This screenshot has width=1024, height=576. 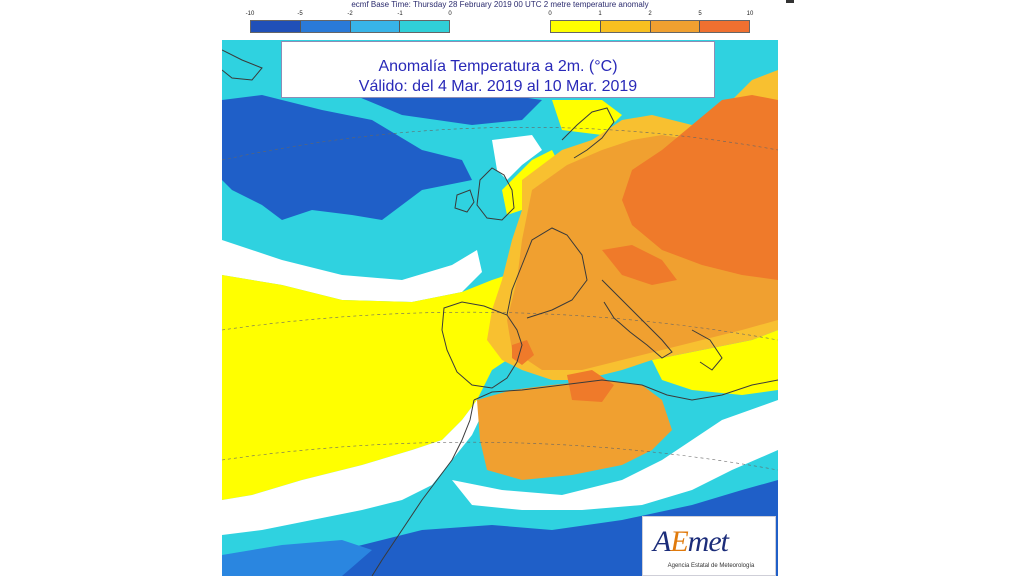 I want to click on coastline-scandinavia, so click(x=588, y=133).